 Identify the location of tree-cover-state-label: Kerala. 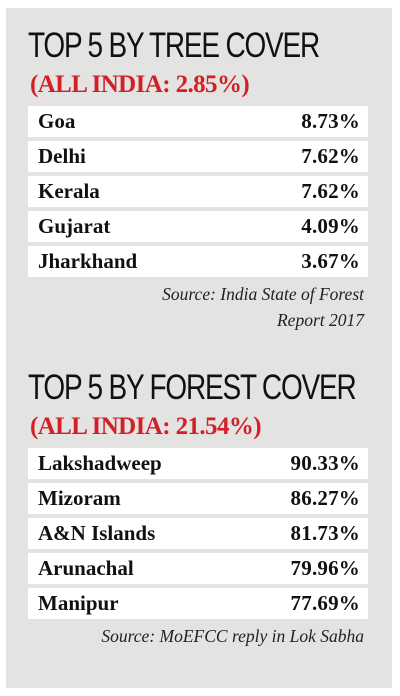
(69, 191).